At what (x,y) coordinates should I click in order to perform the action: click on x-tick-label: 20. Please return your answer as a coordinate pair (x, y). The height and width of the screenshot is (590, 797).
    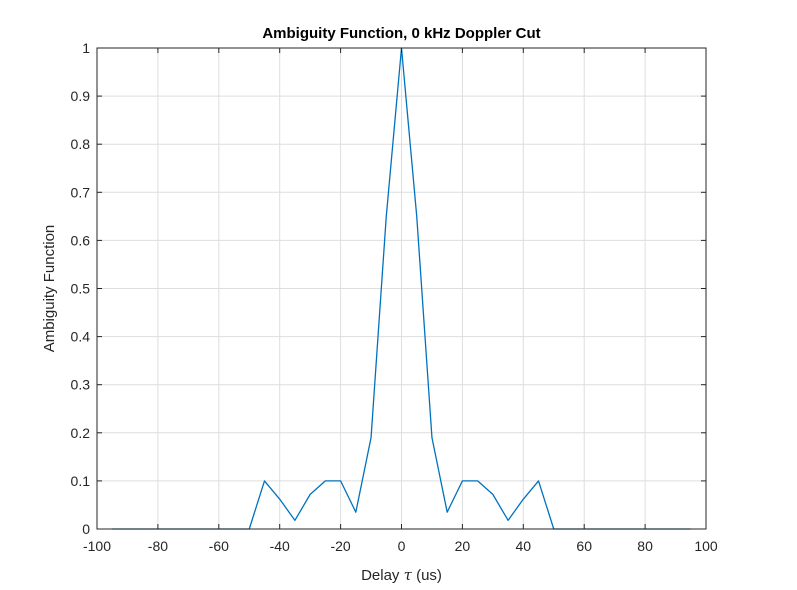
    Looking at the image, I should click on (463, 546).